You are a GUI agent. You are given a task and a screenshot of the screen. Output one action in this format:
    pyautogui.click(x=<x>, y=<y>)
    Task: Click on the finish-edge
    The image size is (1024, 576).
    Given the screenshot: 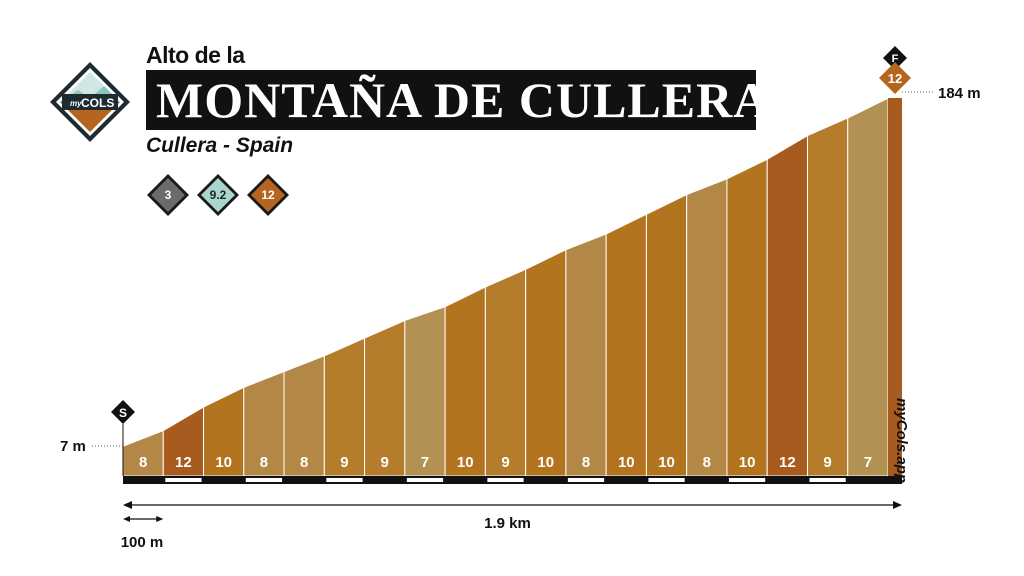 What is the action you would take?
    pyautogui.click(x=895, y=291)
    